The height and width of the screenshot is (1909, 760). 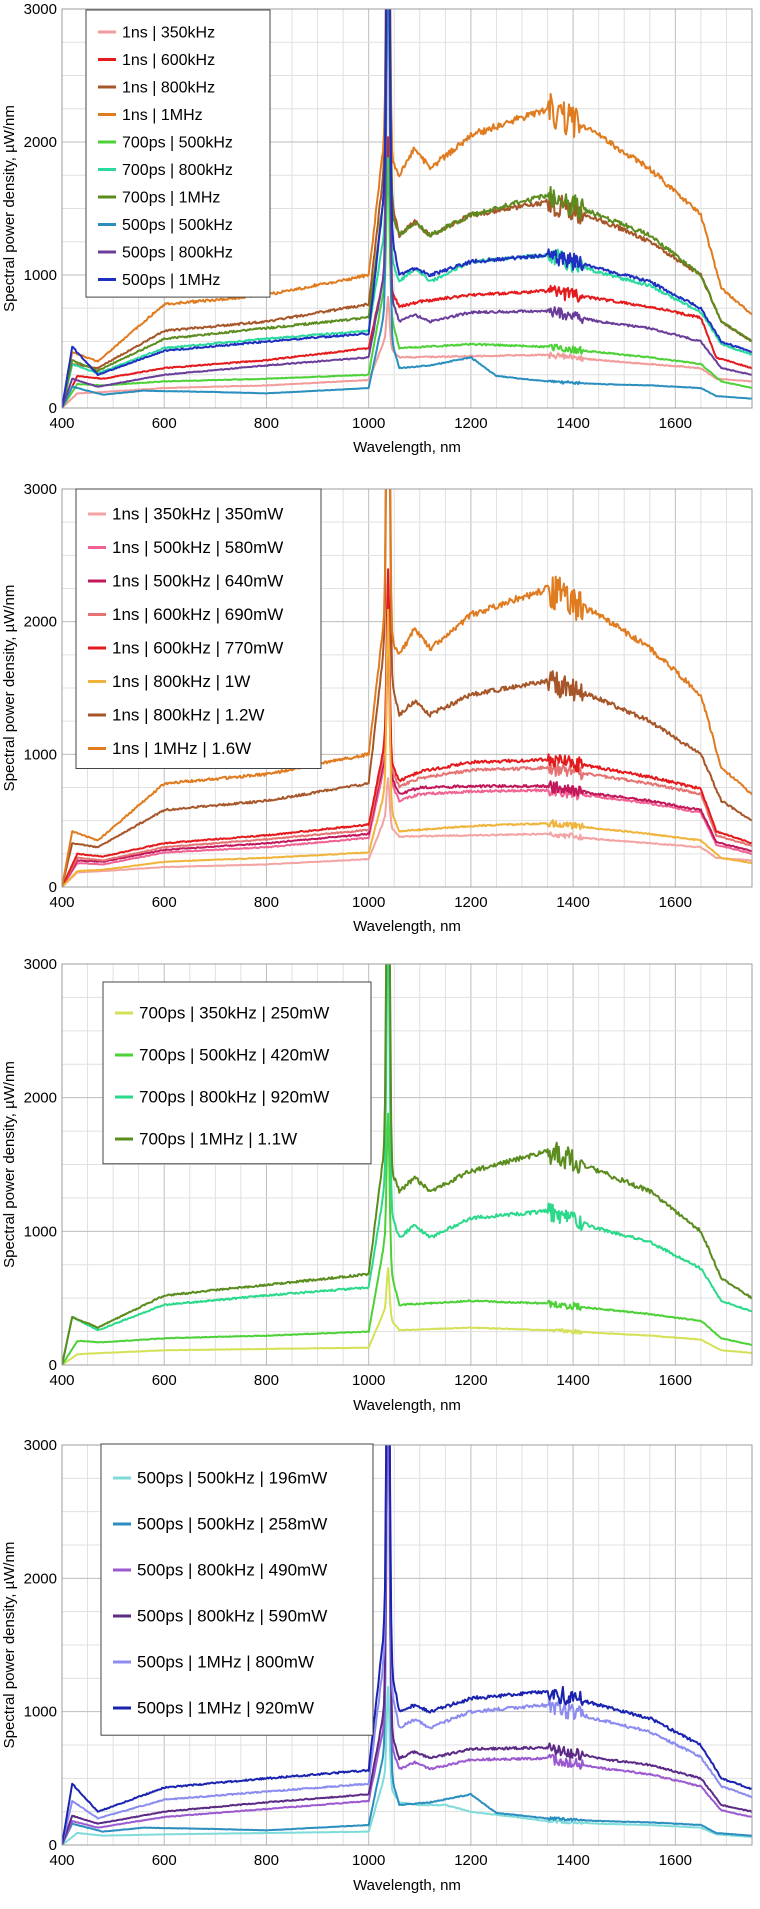 What do you see at coordinates (177, 225) in the screenshot?
I see `legend-entry: 500ps | 500kHz` at bounding box center [177, 225].